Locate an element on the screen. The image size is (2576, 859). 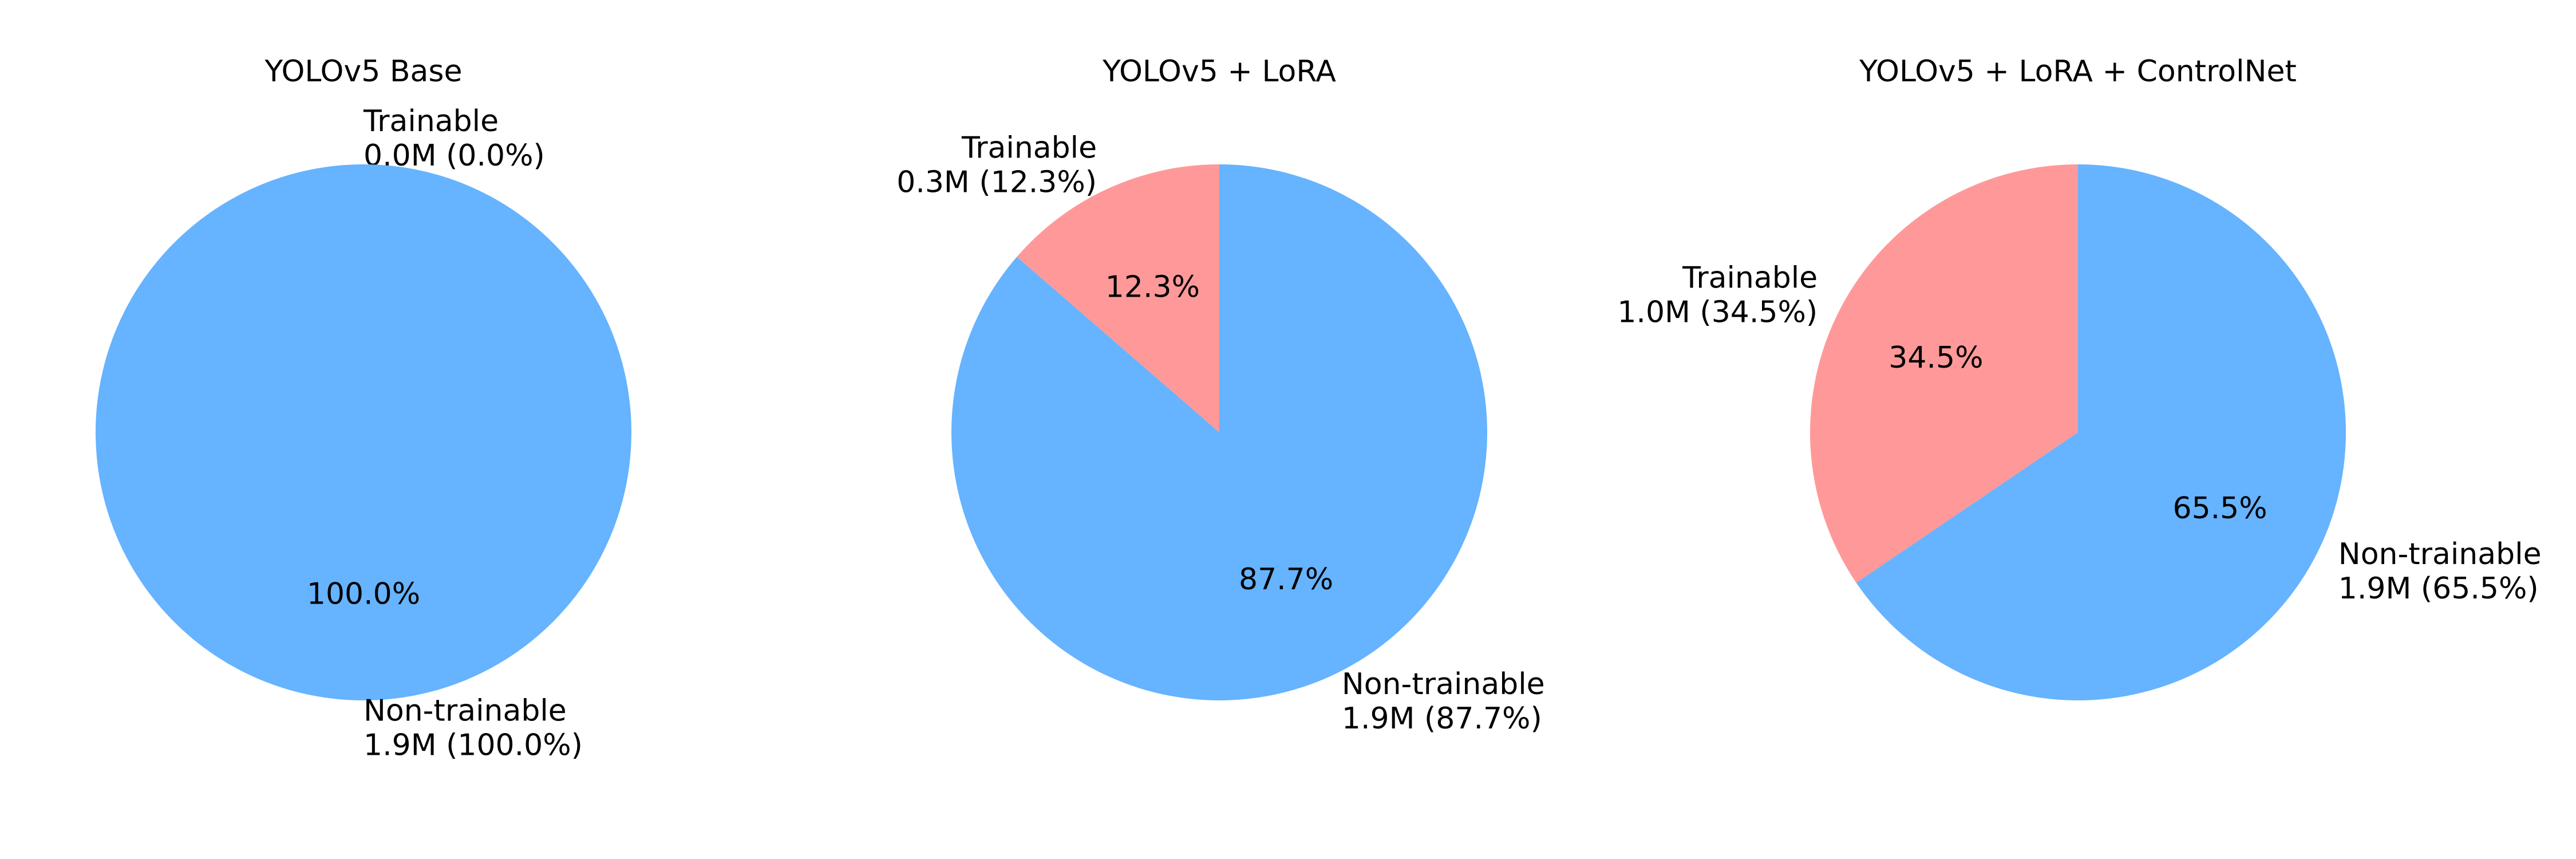
slice-label: Non-trainable 1.9M (65.5%) is located at coordinates (2440, 571).